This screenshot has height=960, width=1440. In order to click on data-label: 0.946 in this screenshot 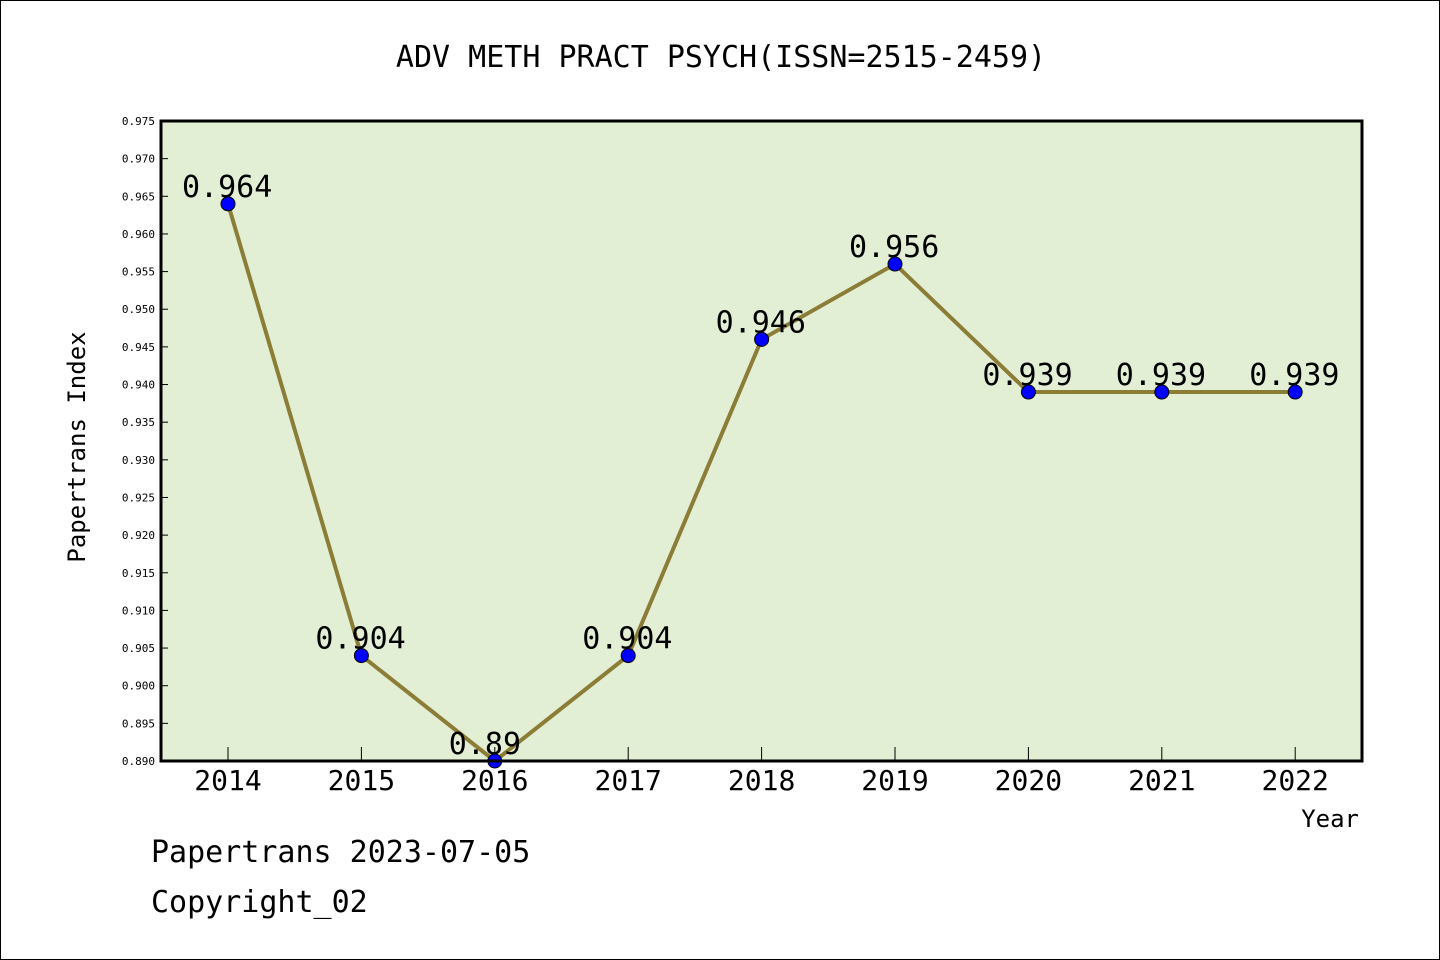, I will do `click(761, 322)`.